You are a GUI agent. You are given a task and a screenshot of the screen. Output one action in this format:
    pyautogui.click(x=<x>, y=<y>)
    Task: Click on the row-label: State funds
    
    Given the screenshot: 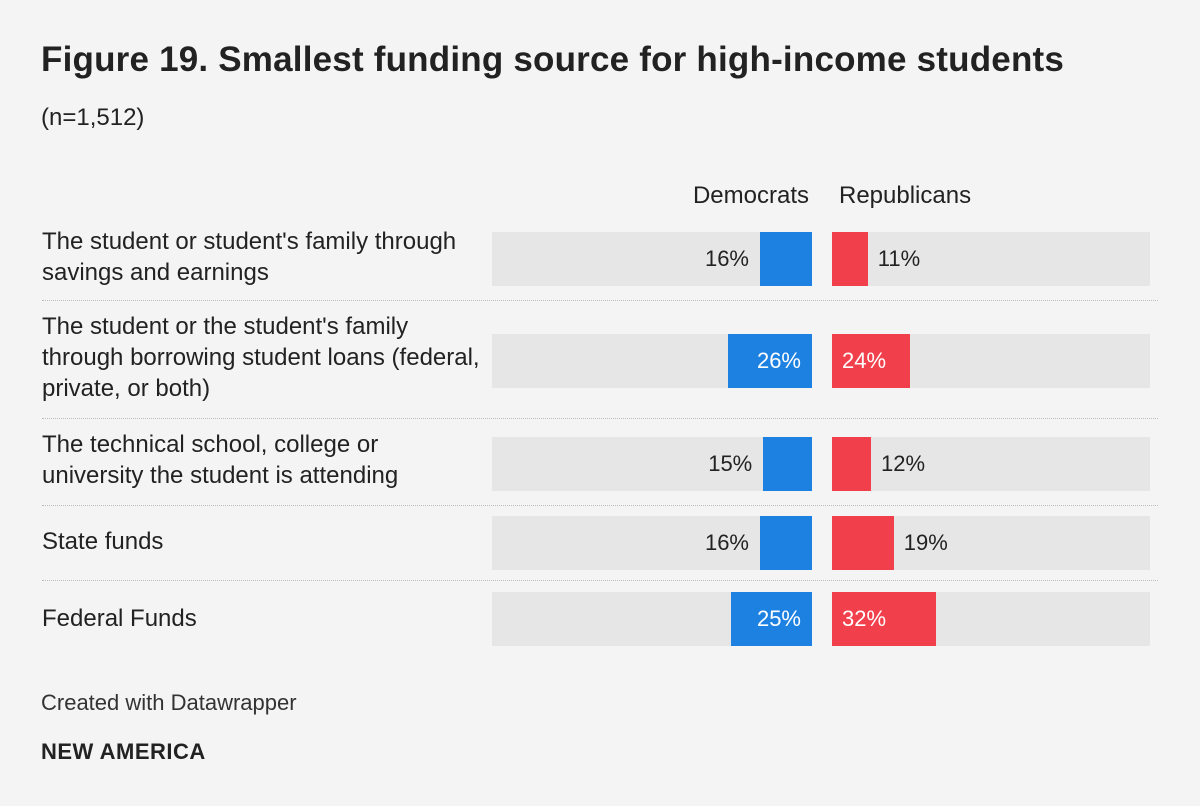 What is the action you would take?
    pyautogui.click(x=103, y=541)
    